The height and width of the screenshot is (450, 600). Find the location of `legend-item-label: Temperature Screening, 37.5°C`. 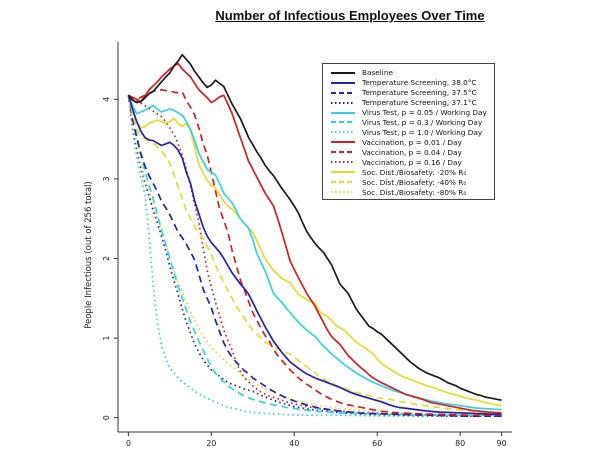

legend-item-label: Temperature Screening, 37.5°C is located at coordinates (419, 93).